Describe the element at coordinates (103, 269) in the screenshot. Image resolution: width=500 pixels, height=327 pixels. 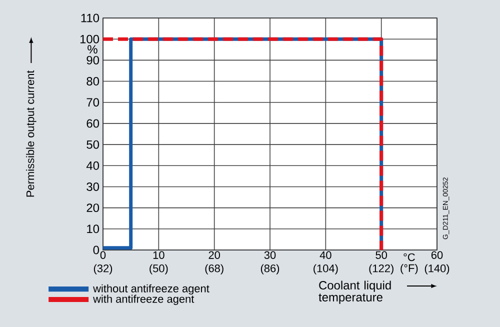
I see `x2-tick-label: (32)` at that location.